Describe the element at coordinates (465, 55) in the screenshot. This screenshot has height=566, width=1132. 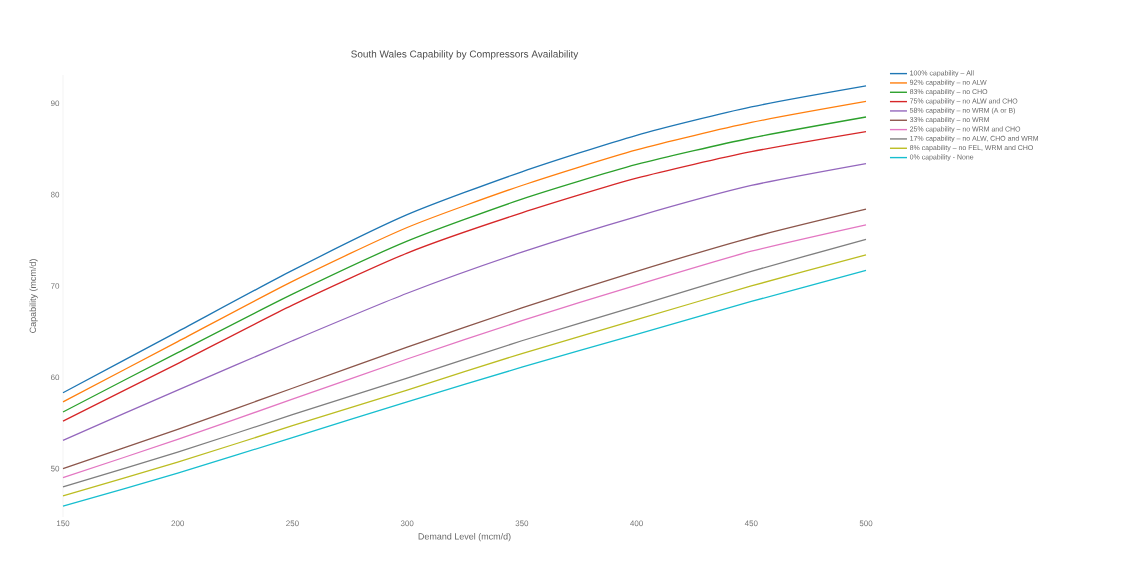
I see `chart-title: South Wales Capability by Compressors Availability` at that location.